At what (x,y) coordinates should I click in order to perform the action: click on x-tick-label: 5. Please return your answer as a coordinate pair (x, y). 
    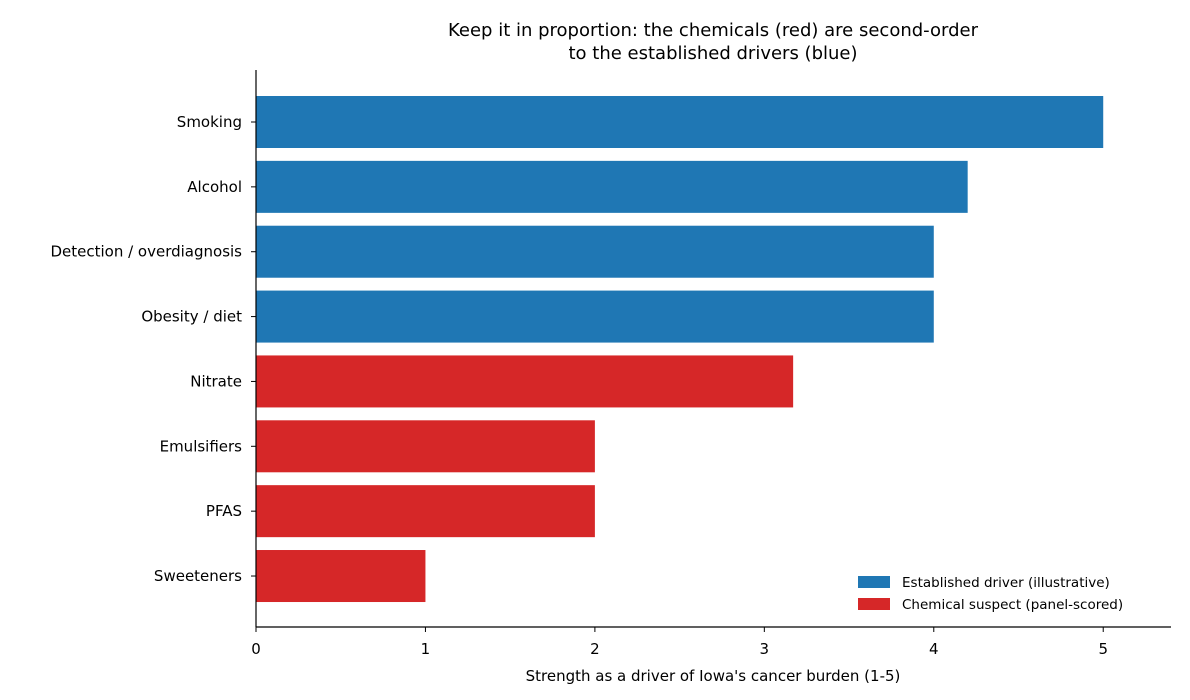
    Looking at the image, I should click on (1103, 649).